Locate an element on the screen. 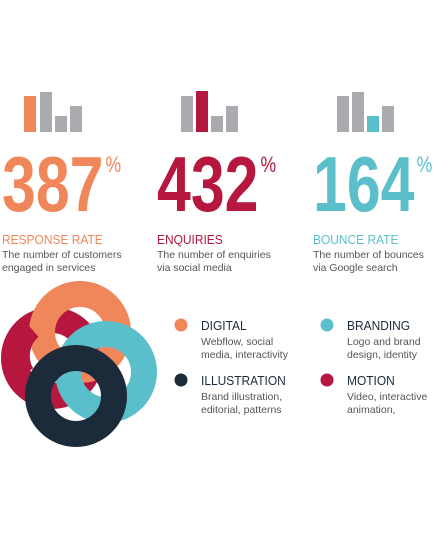 This screenshot has height=533, width=433. stat-value: 432 is located at coordinates (208, 184).